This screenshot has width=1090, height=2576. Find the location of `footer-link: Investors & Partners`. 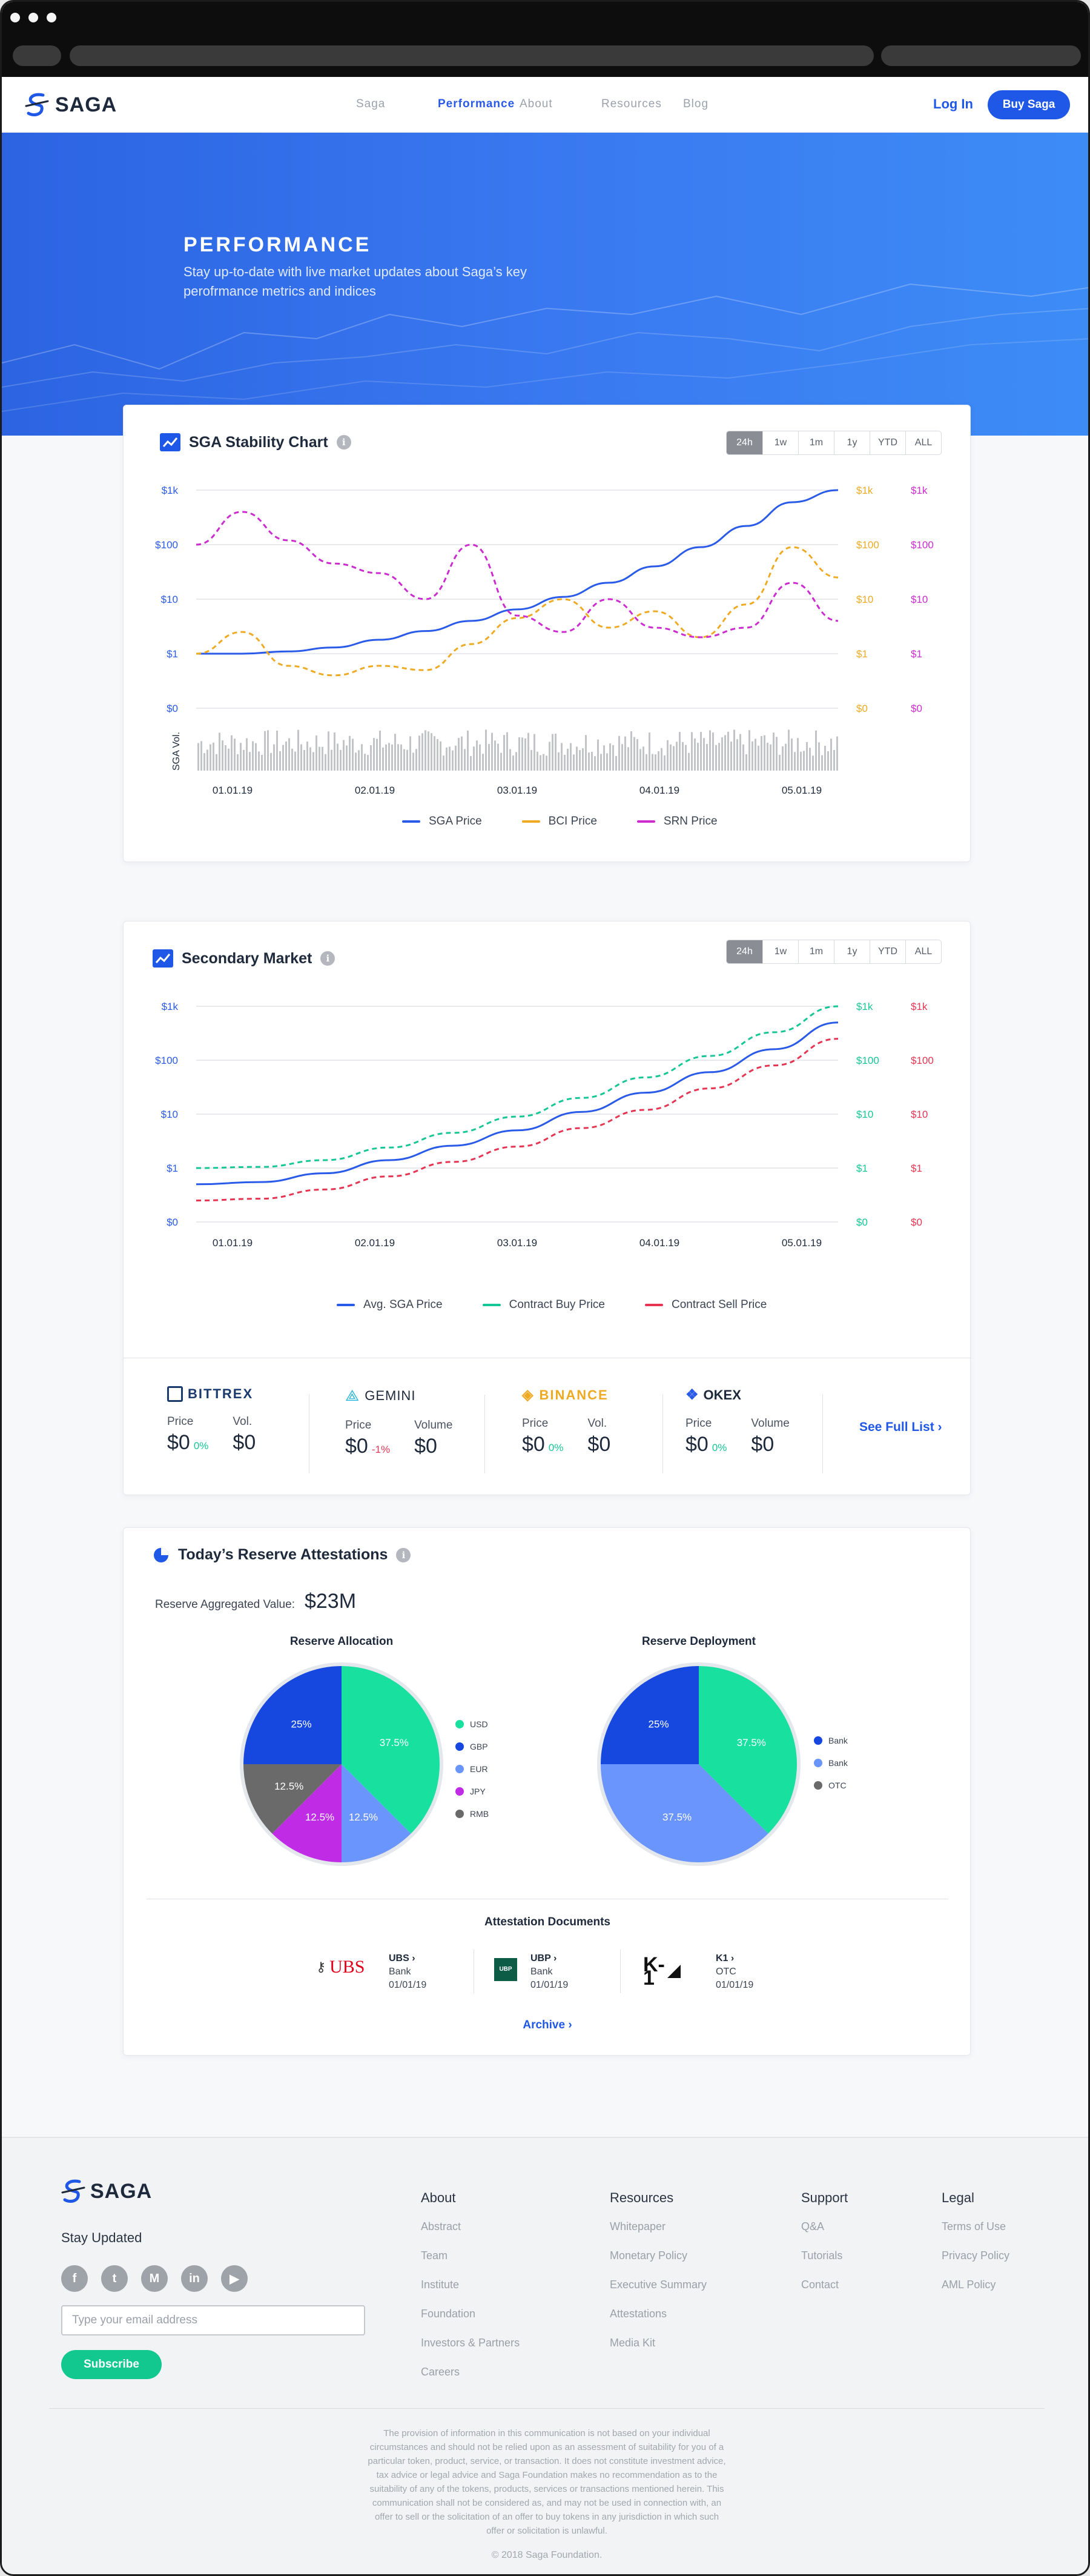

footer-link: Investors & Partners is located at coordinates (470, 2343).